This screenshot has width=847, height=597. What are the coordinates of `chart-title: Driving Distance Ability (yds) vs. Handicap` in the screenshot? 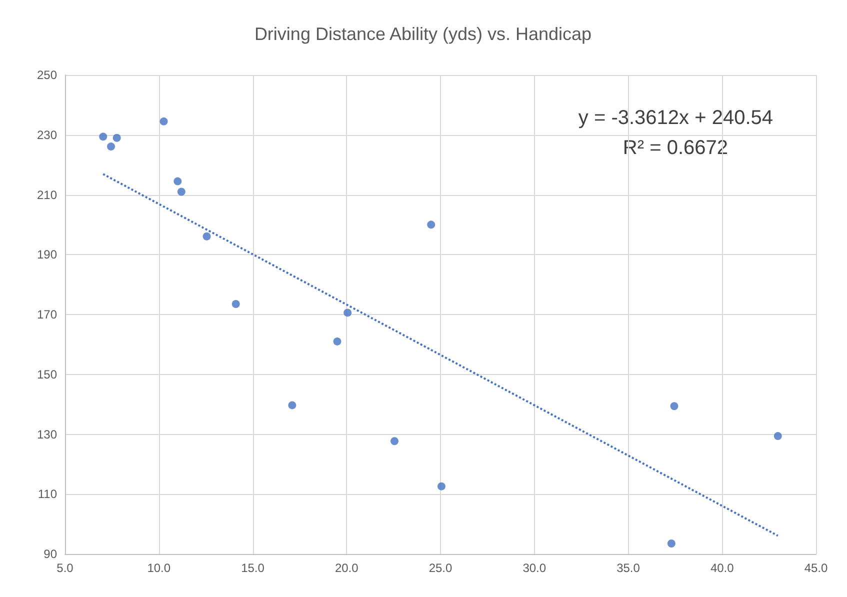 It's located at (423, 34).